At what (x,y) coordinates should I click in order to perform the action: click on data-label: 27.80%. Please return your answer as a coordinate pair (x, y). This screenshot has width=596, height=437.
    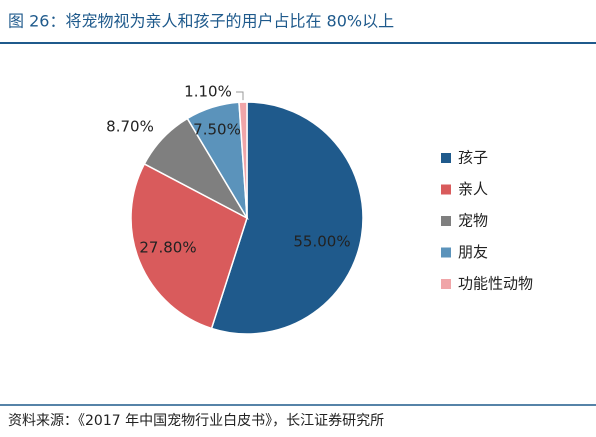
    Looking at the image, I should click on (167, 248).